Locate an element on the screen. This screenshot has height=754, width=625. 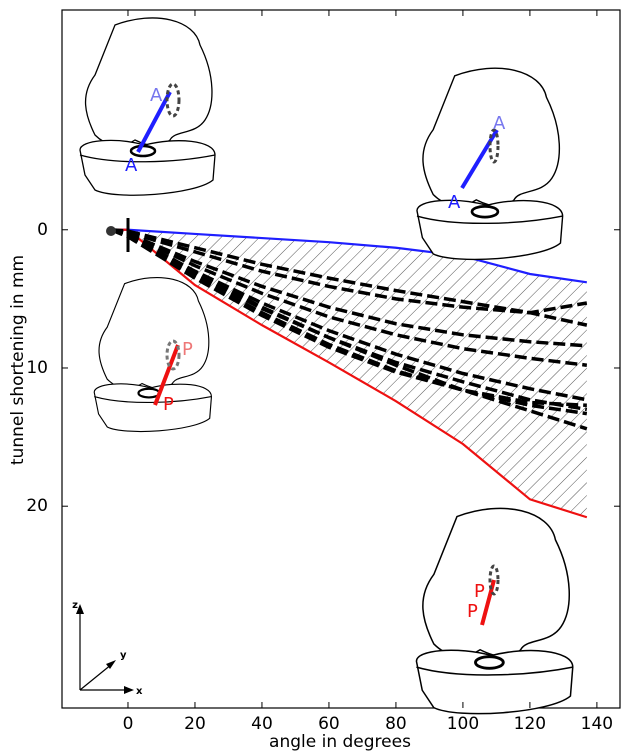
x-tick-label: 0 is located at coordinates (128, 724).